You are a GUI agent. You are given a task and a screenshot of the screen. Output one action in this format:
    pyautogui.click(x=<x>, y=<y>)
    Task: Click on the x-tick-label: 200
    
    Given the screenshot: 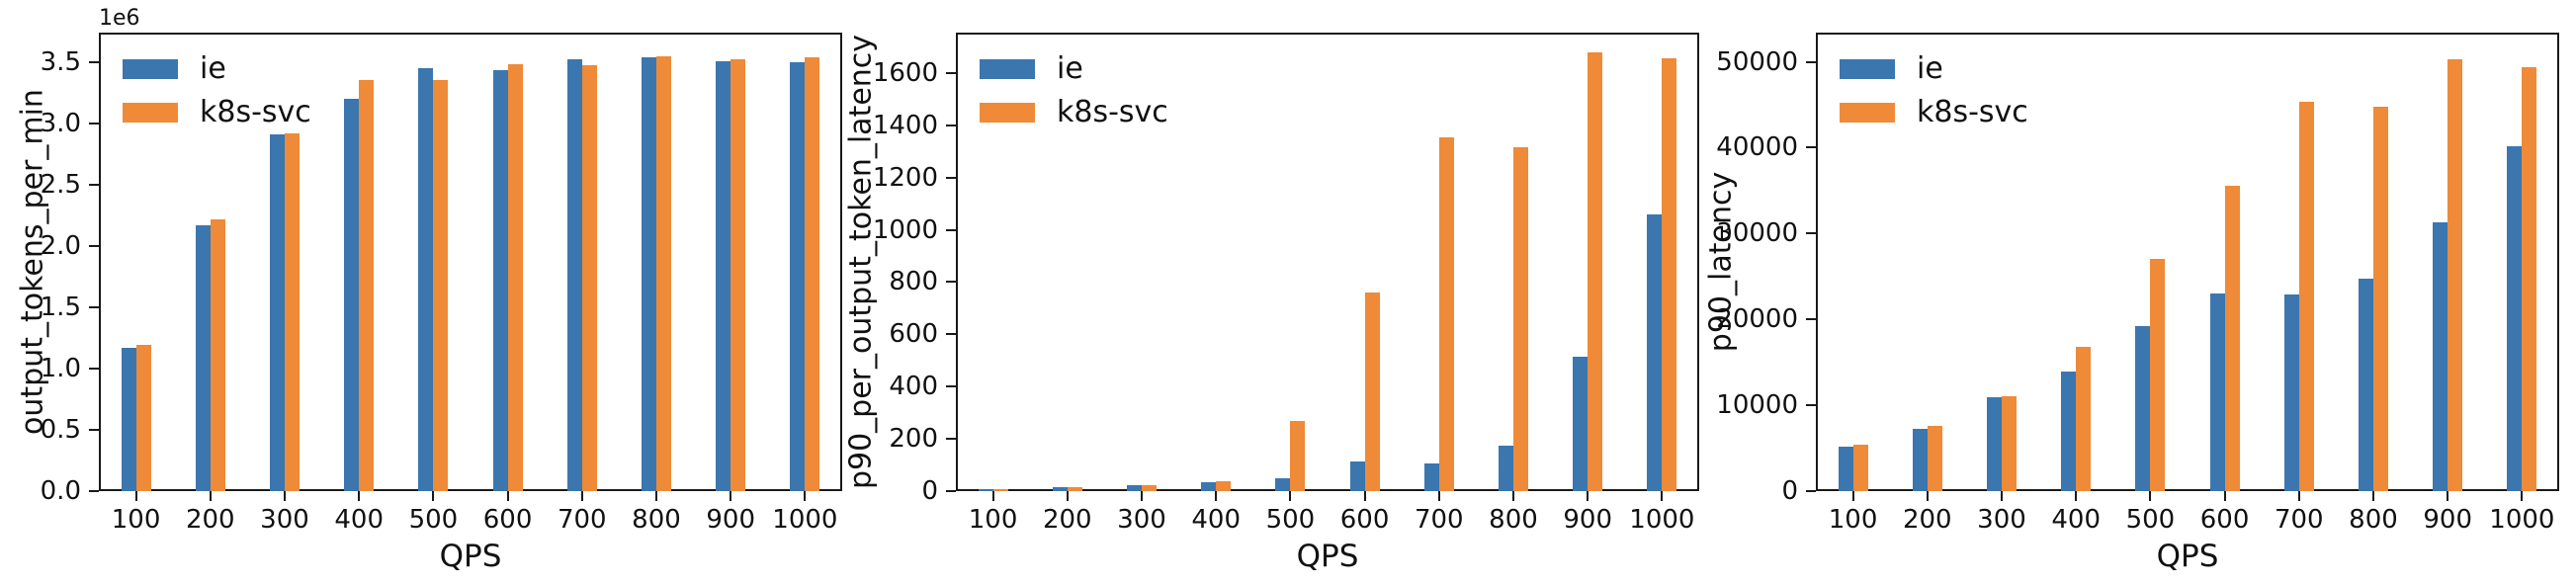 What is the action you would take?
    pyautogui.click(x=1927, y=520)
    